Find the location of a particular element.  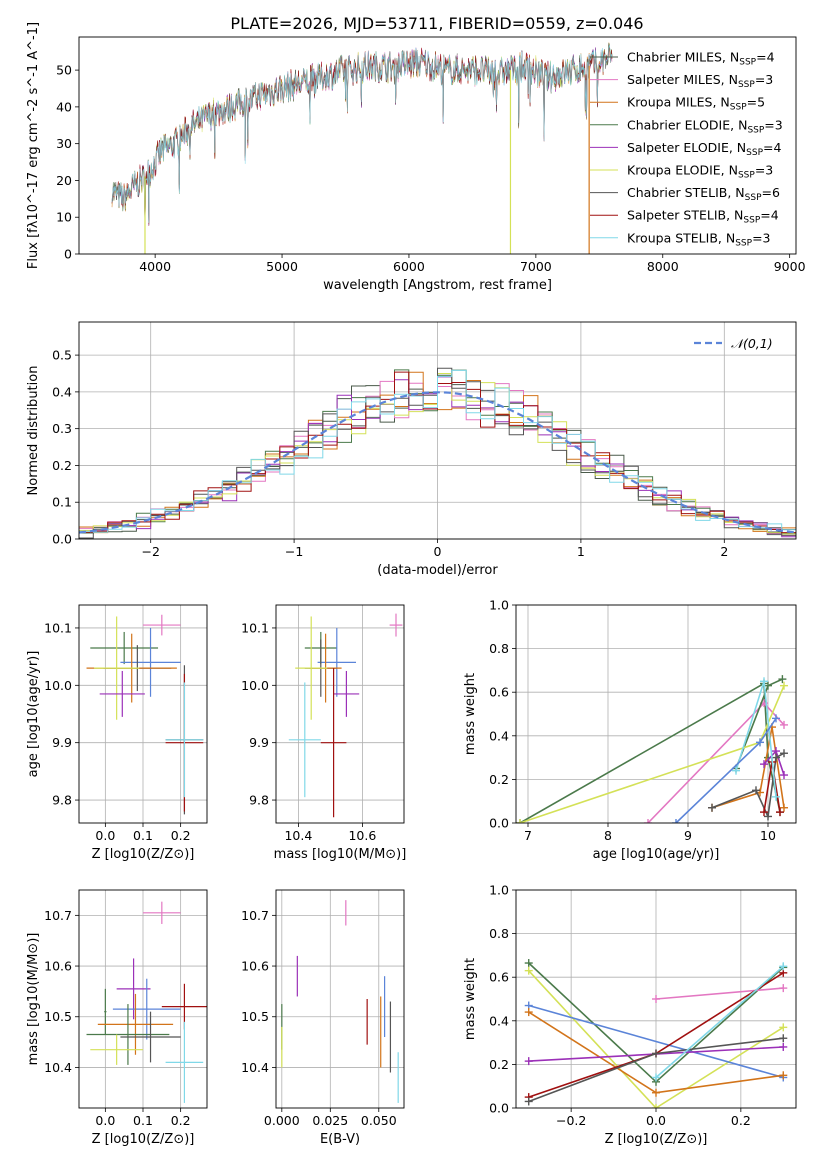

legend-entry: Salpeter MILES, NSSP=3 is located at coordinates (700, 81).